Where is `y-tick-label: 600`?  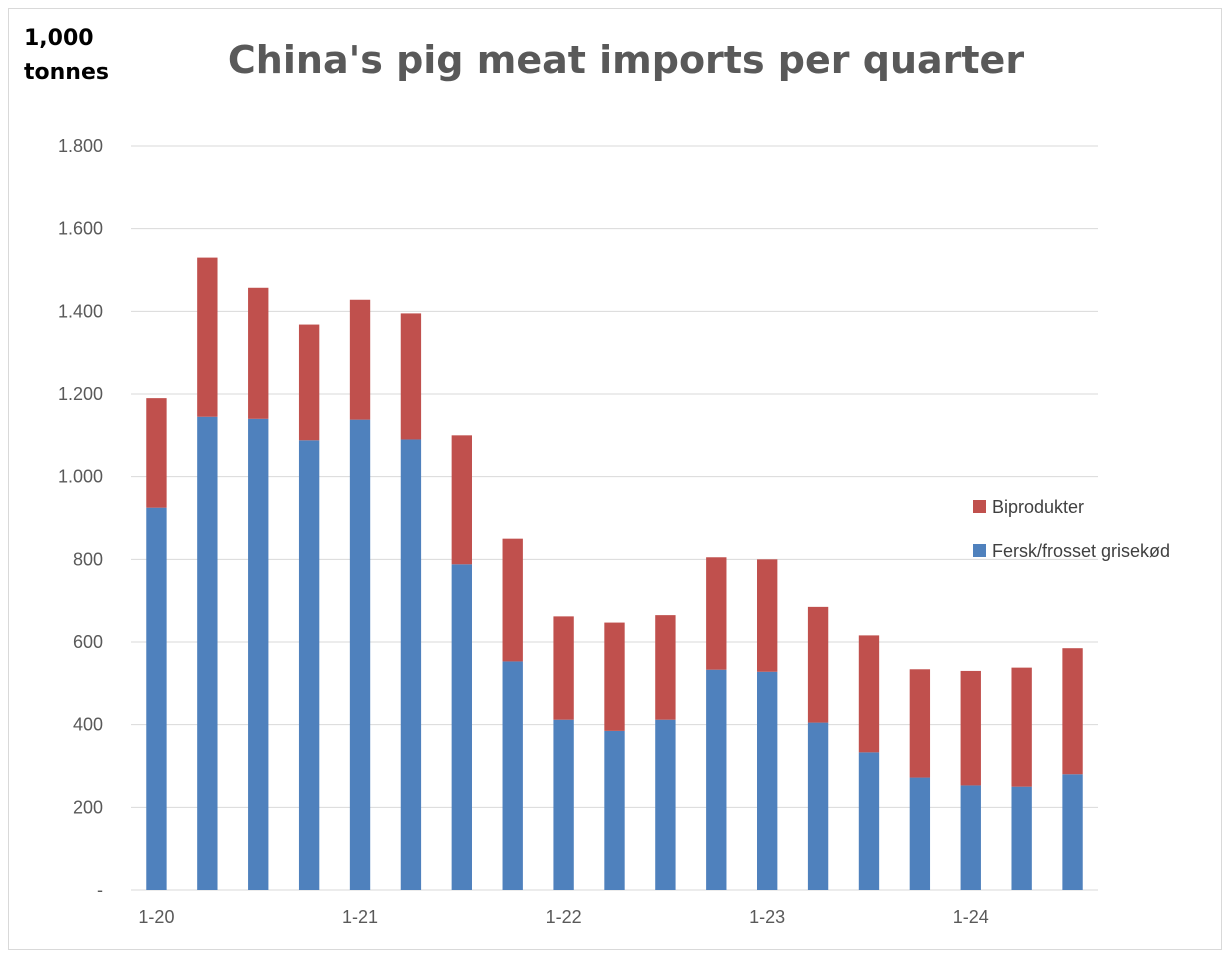
y-tick-label: 600 is located at coordinates (88, 642).